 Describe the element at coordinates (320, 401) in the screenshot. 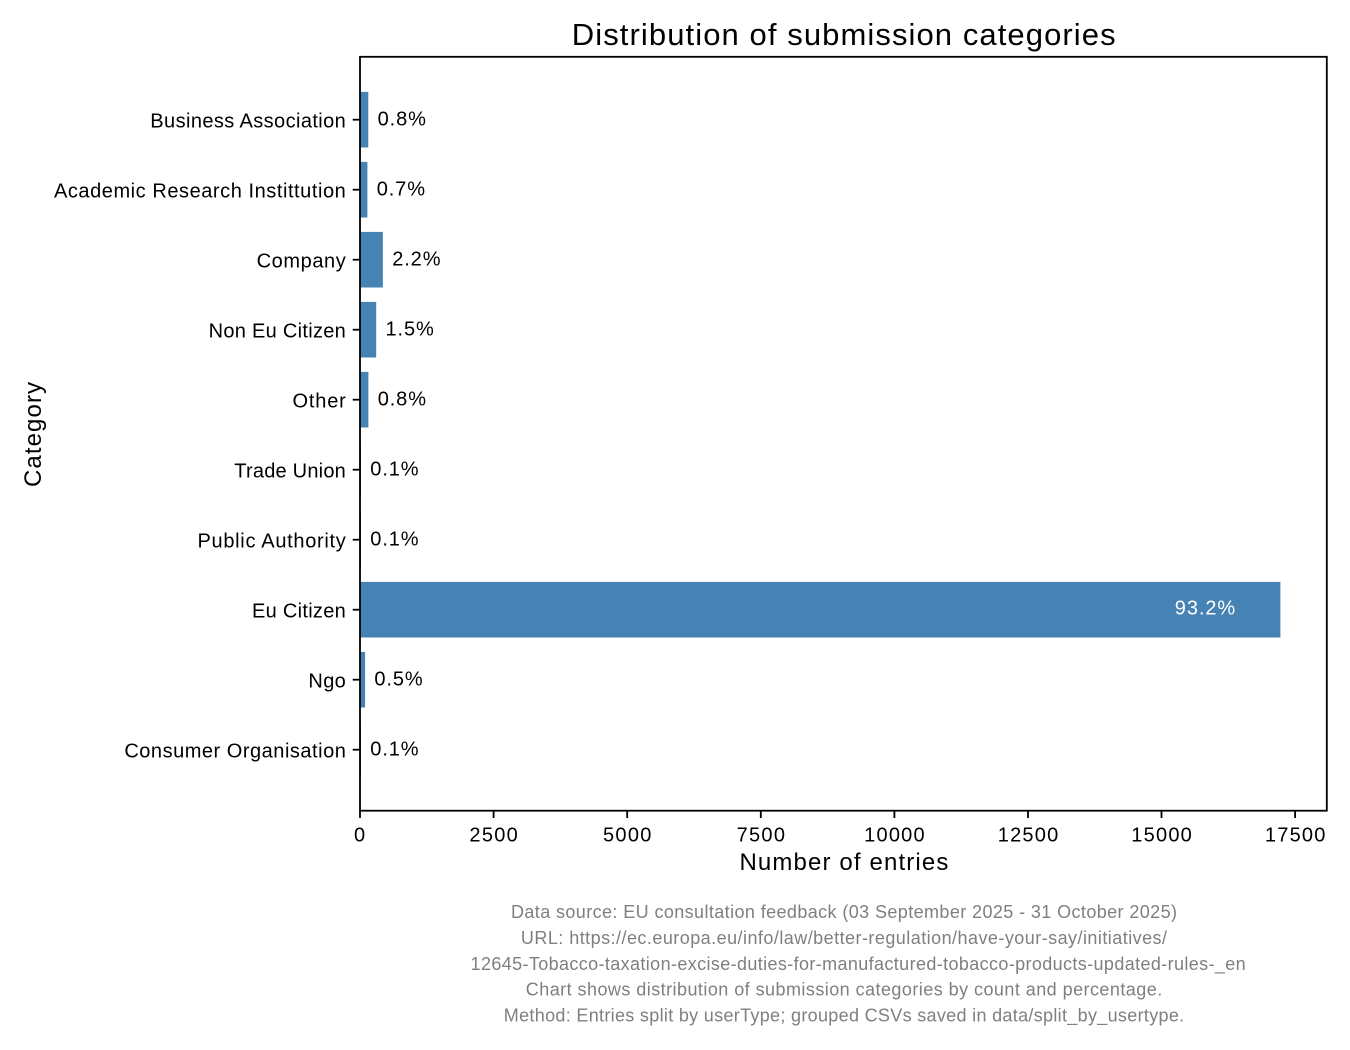

I see `svg-text: Other` at that location.